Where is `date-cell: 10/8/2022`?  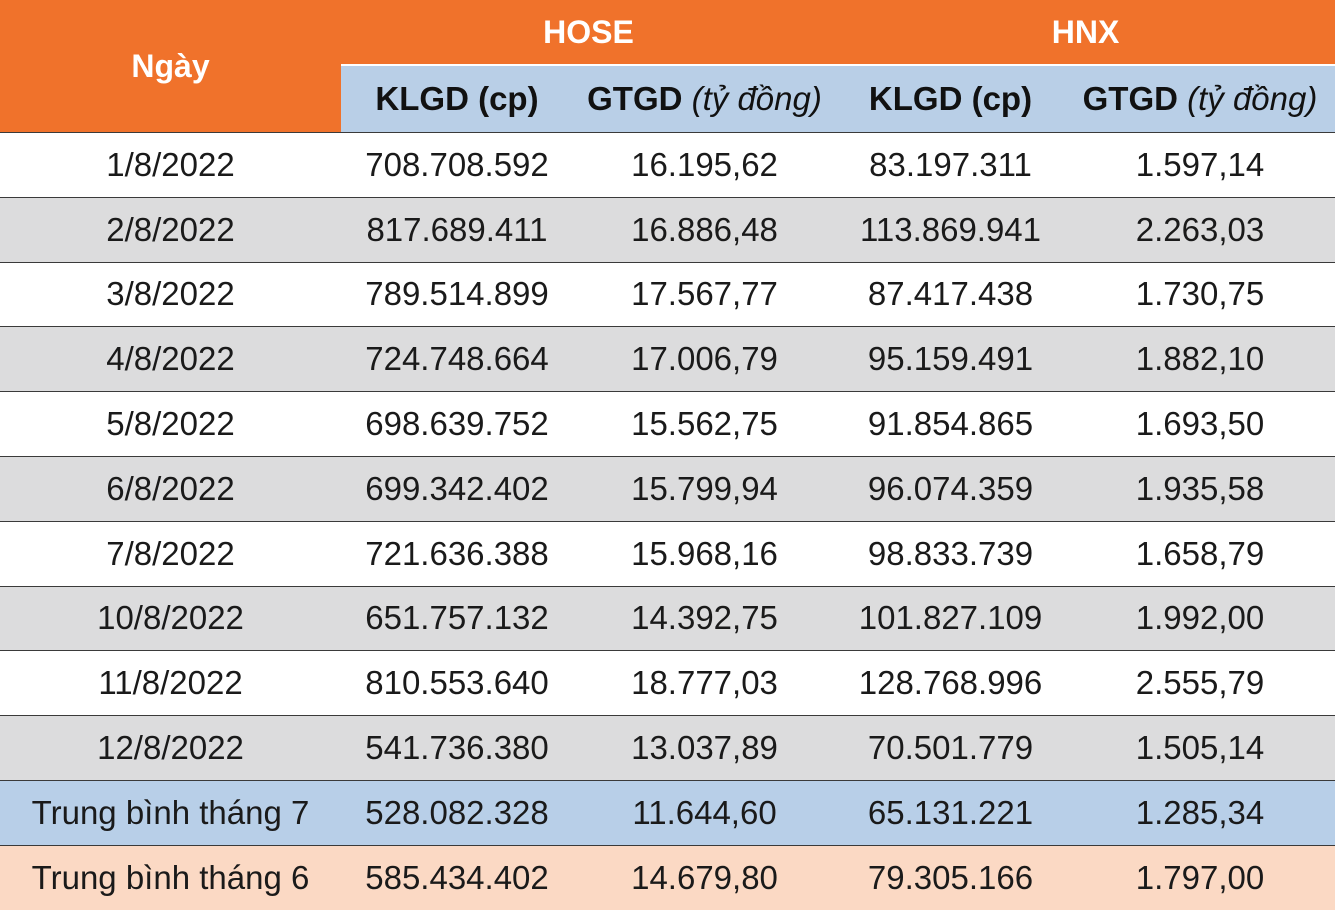 date-cell: 10/8/2022 is located at coordinates (170, 618).